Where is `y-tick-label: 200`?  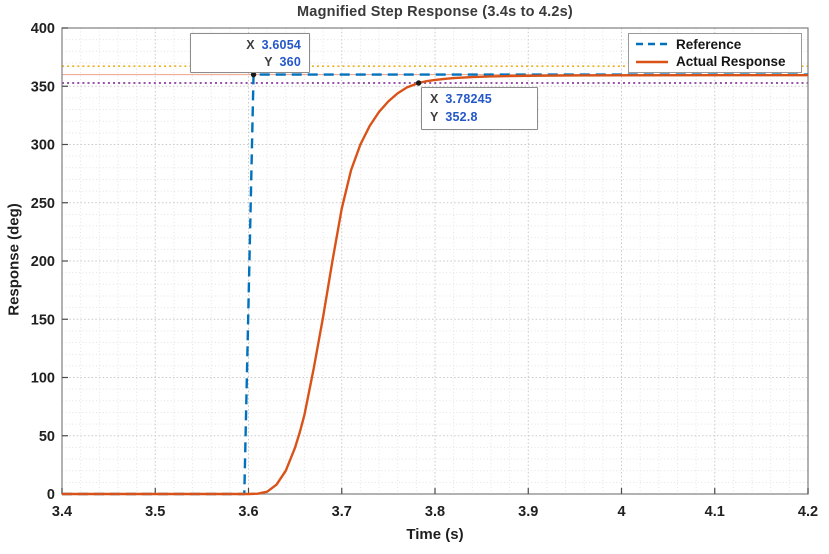
y-tick-label: 200 is located at coordinates (43, 262).